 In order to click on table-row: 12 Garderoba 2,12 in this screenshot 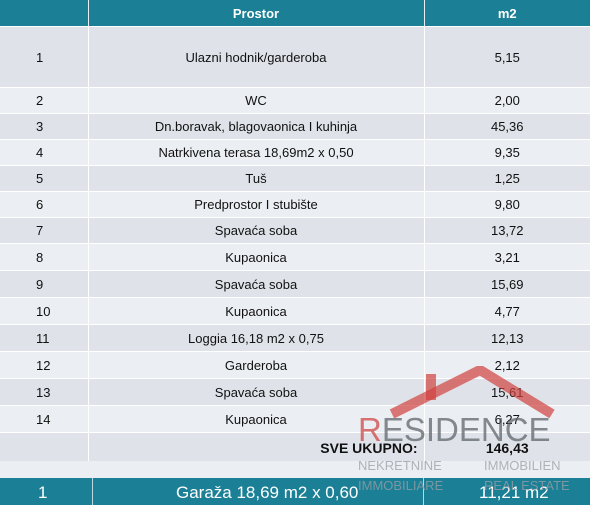, I will do `click(295, 365)`.